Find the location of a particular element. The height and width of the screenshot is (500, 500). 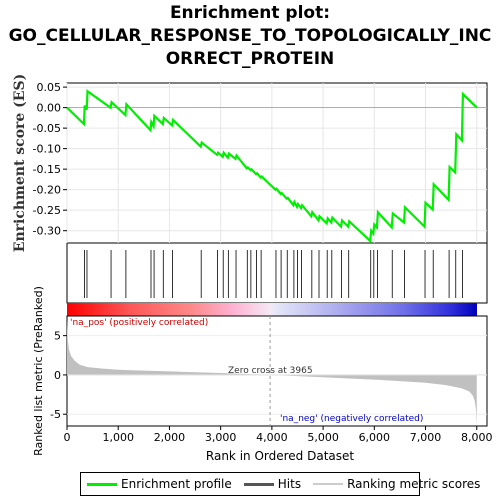

es-axis-label: Enrichment score (ES) is located at coordinates (20, 163).